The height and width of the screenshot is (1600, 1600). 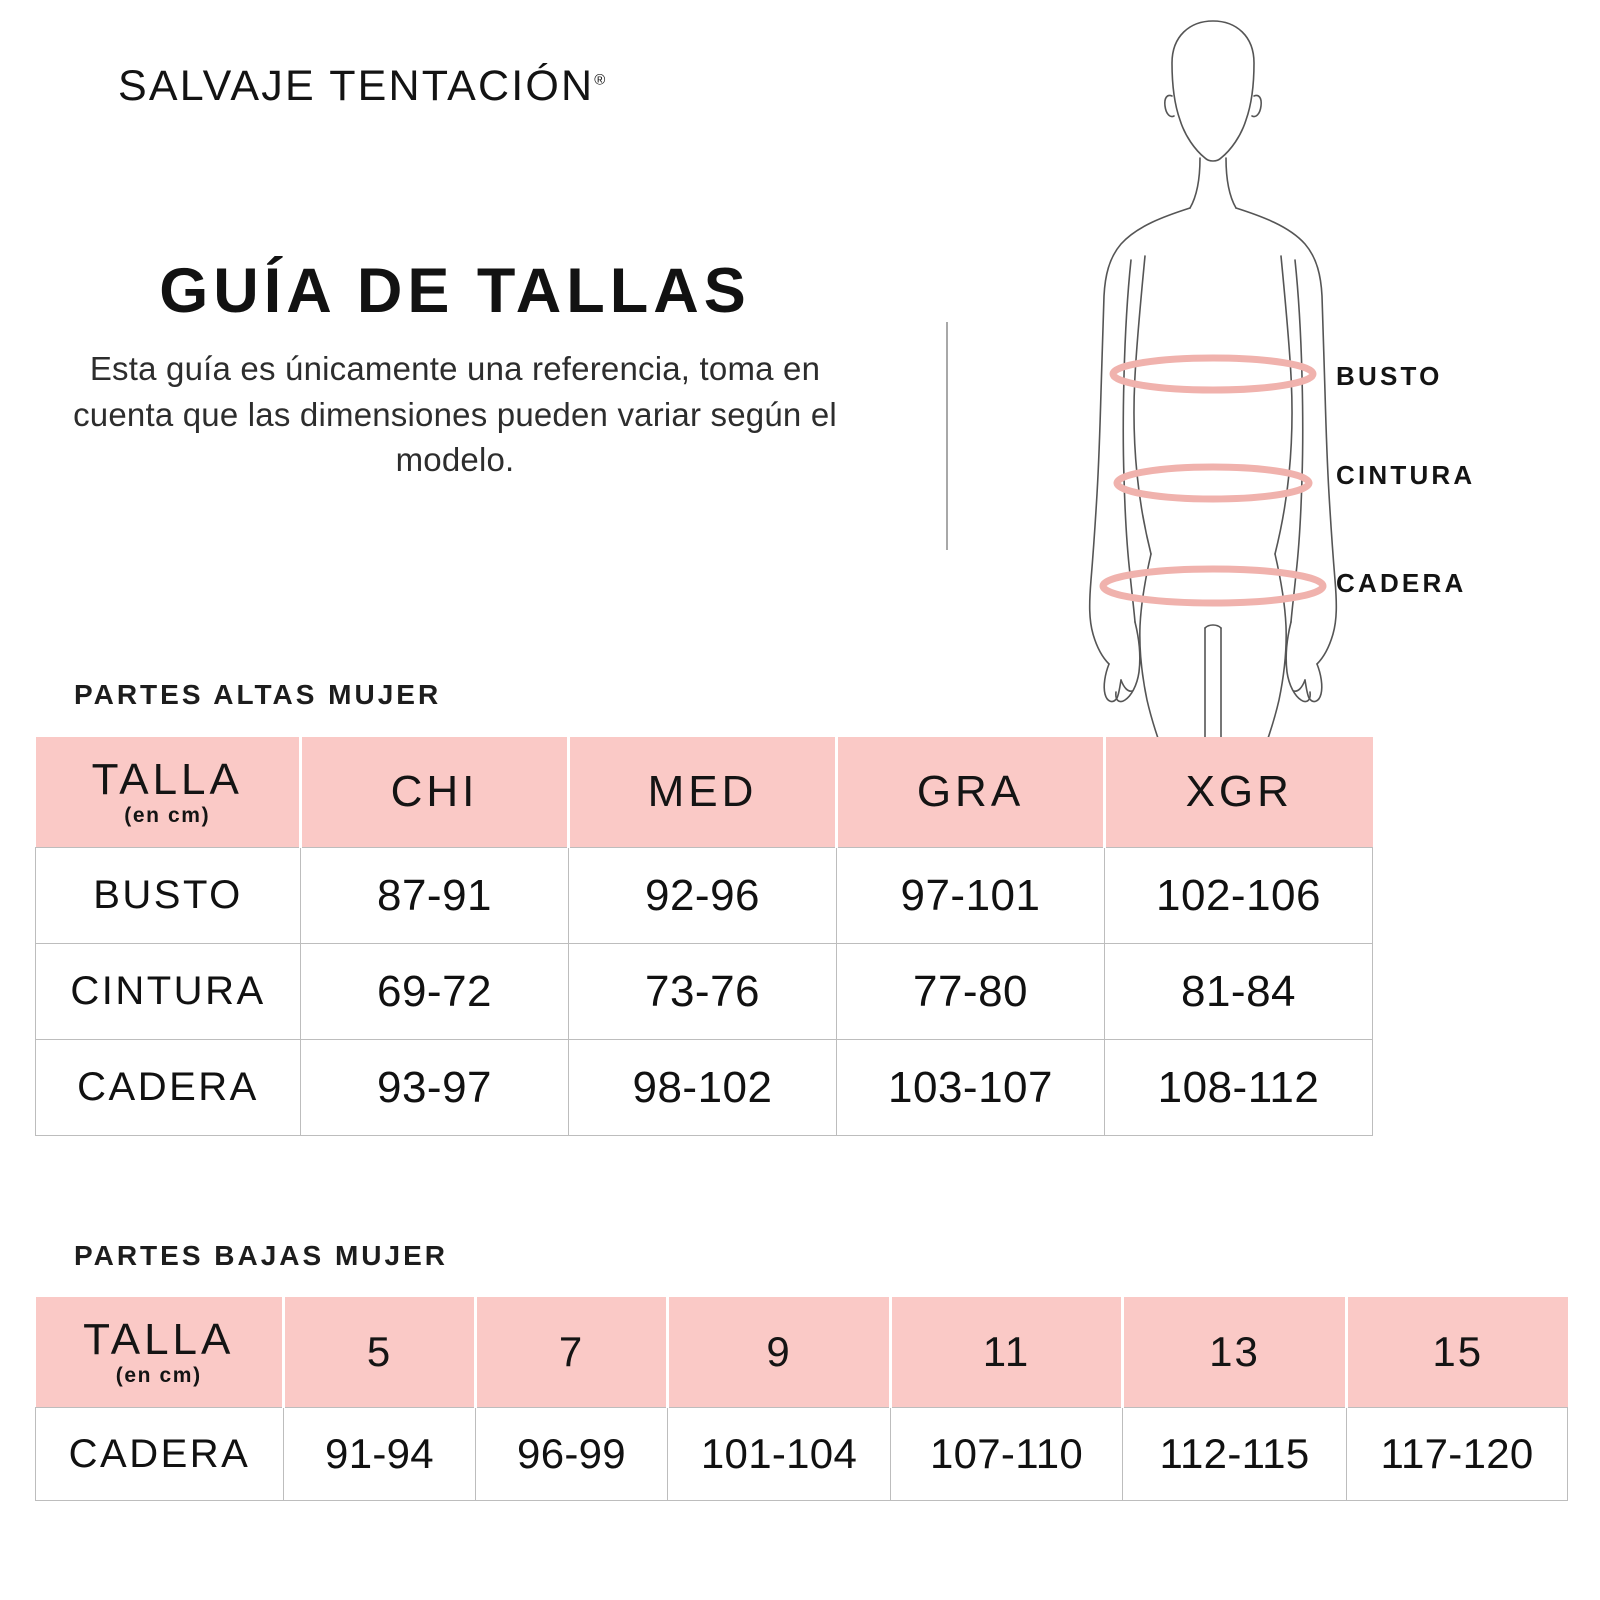 I want to click on brand-logo: SALVAJE TENTACIÓN®, so click(x=361, y=86).